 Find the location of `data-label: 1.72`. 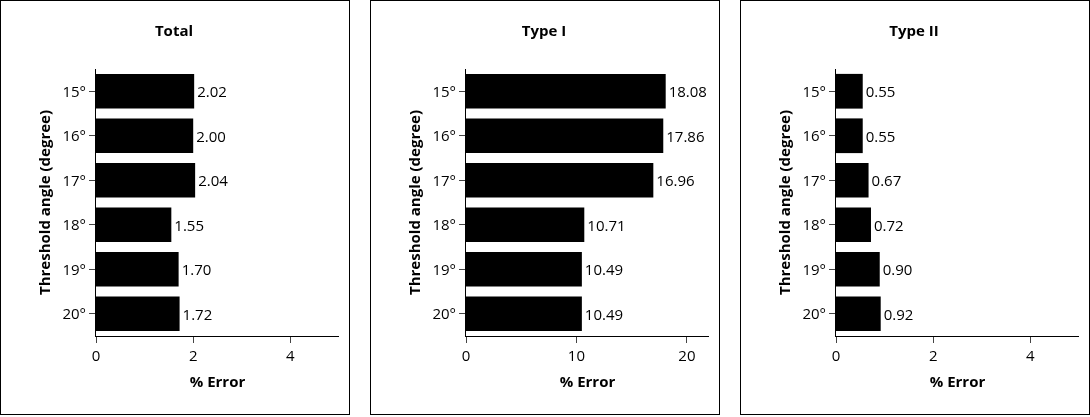

data-label: 1.72 is located at coordinates (197, 313).